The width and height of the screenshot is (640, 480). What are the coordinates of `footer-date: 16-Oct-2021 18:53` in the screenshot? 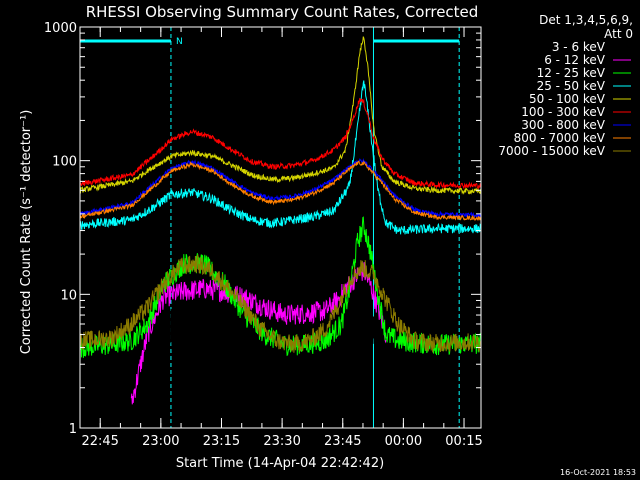 It's located at (598, 472).